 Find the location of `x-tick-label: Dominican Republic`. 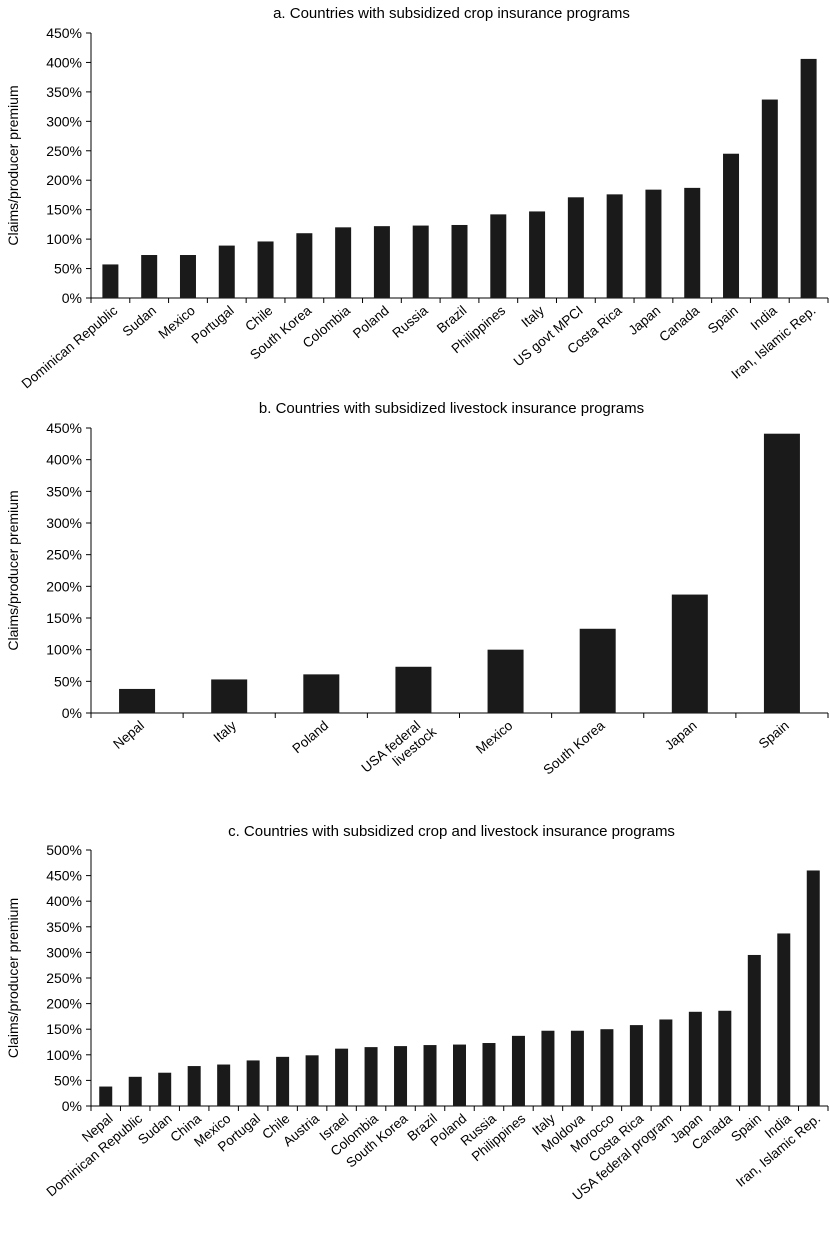

x-tick-label: Dominican Republic is located at coordinates (70, 347).